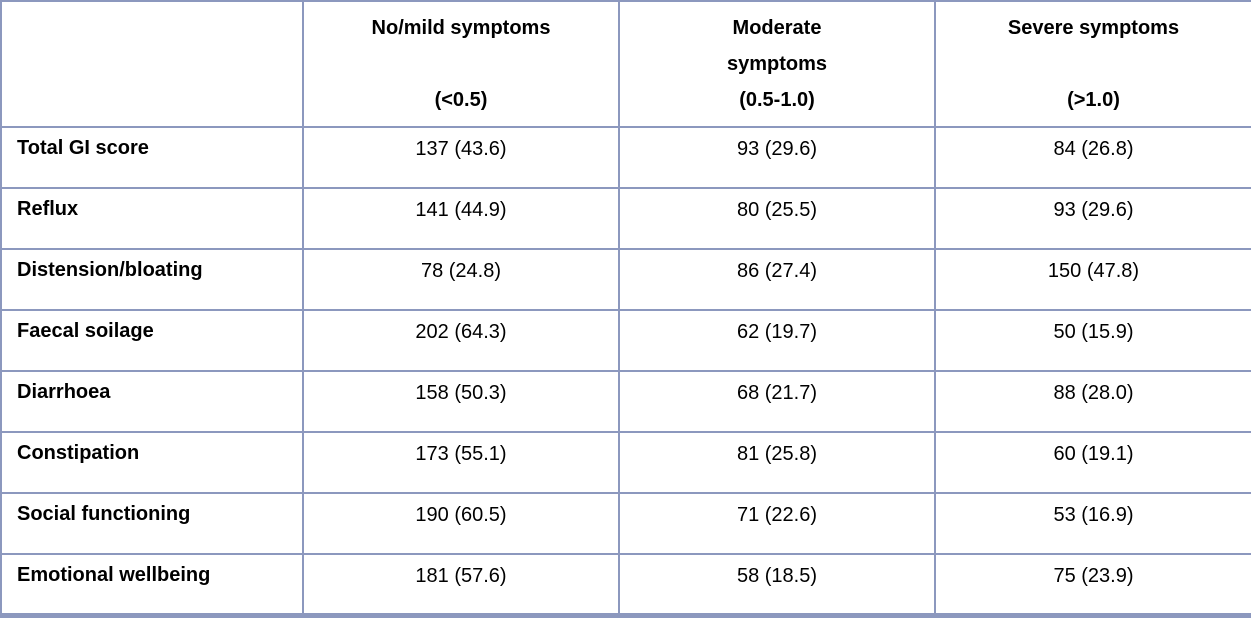 Image resolution: width=1251 pixels, height=618 pixels. What do you see at coordinates (152, 341) in the screenshot?
I see `row-label: Faecal soilage` at bounding box center [152, 341].